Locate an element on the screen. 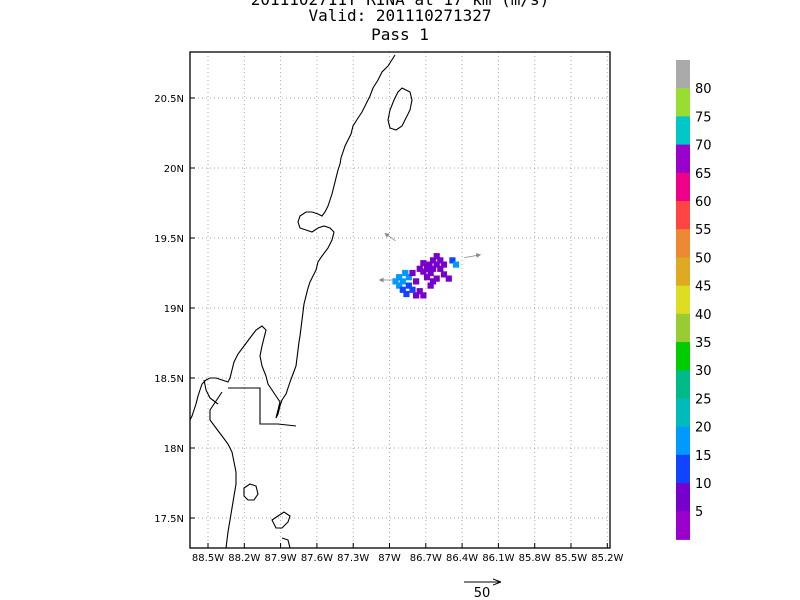 The height and width of the screenshot is (600, 800). colorbar-label: 60 is located at coordinates (703, 202).